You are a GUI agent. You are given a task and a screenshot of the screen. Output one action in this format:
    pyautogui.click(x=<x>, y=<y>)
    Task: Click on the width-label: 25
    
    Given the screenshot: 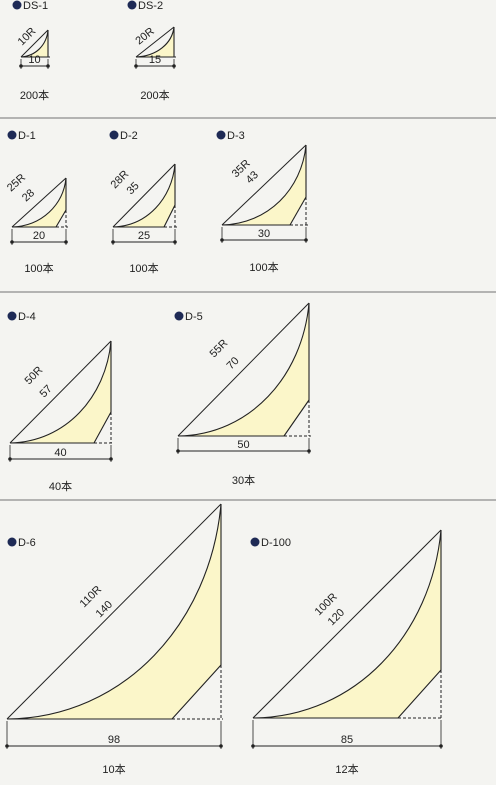 What is the action you would take?
    pyautogui.click(x=144, y=236)
    